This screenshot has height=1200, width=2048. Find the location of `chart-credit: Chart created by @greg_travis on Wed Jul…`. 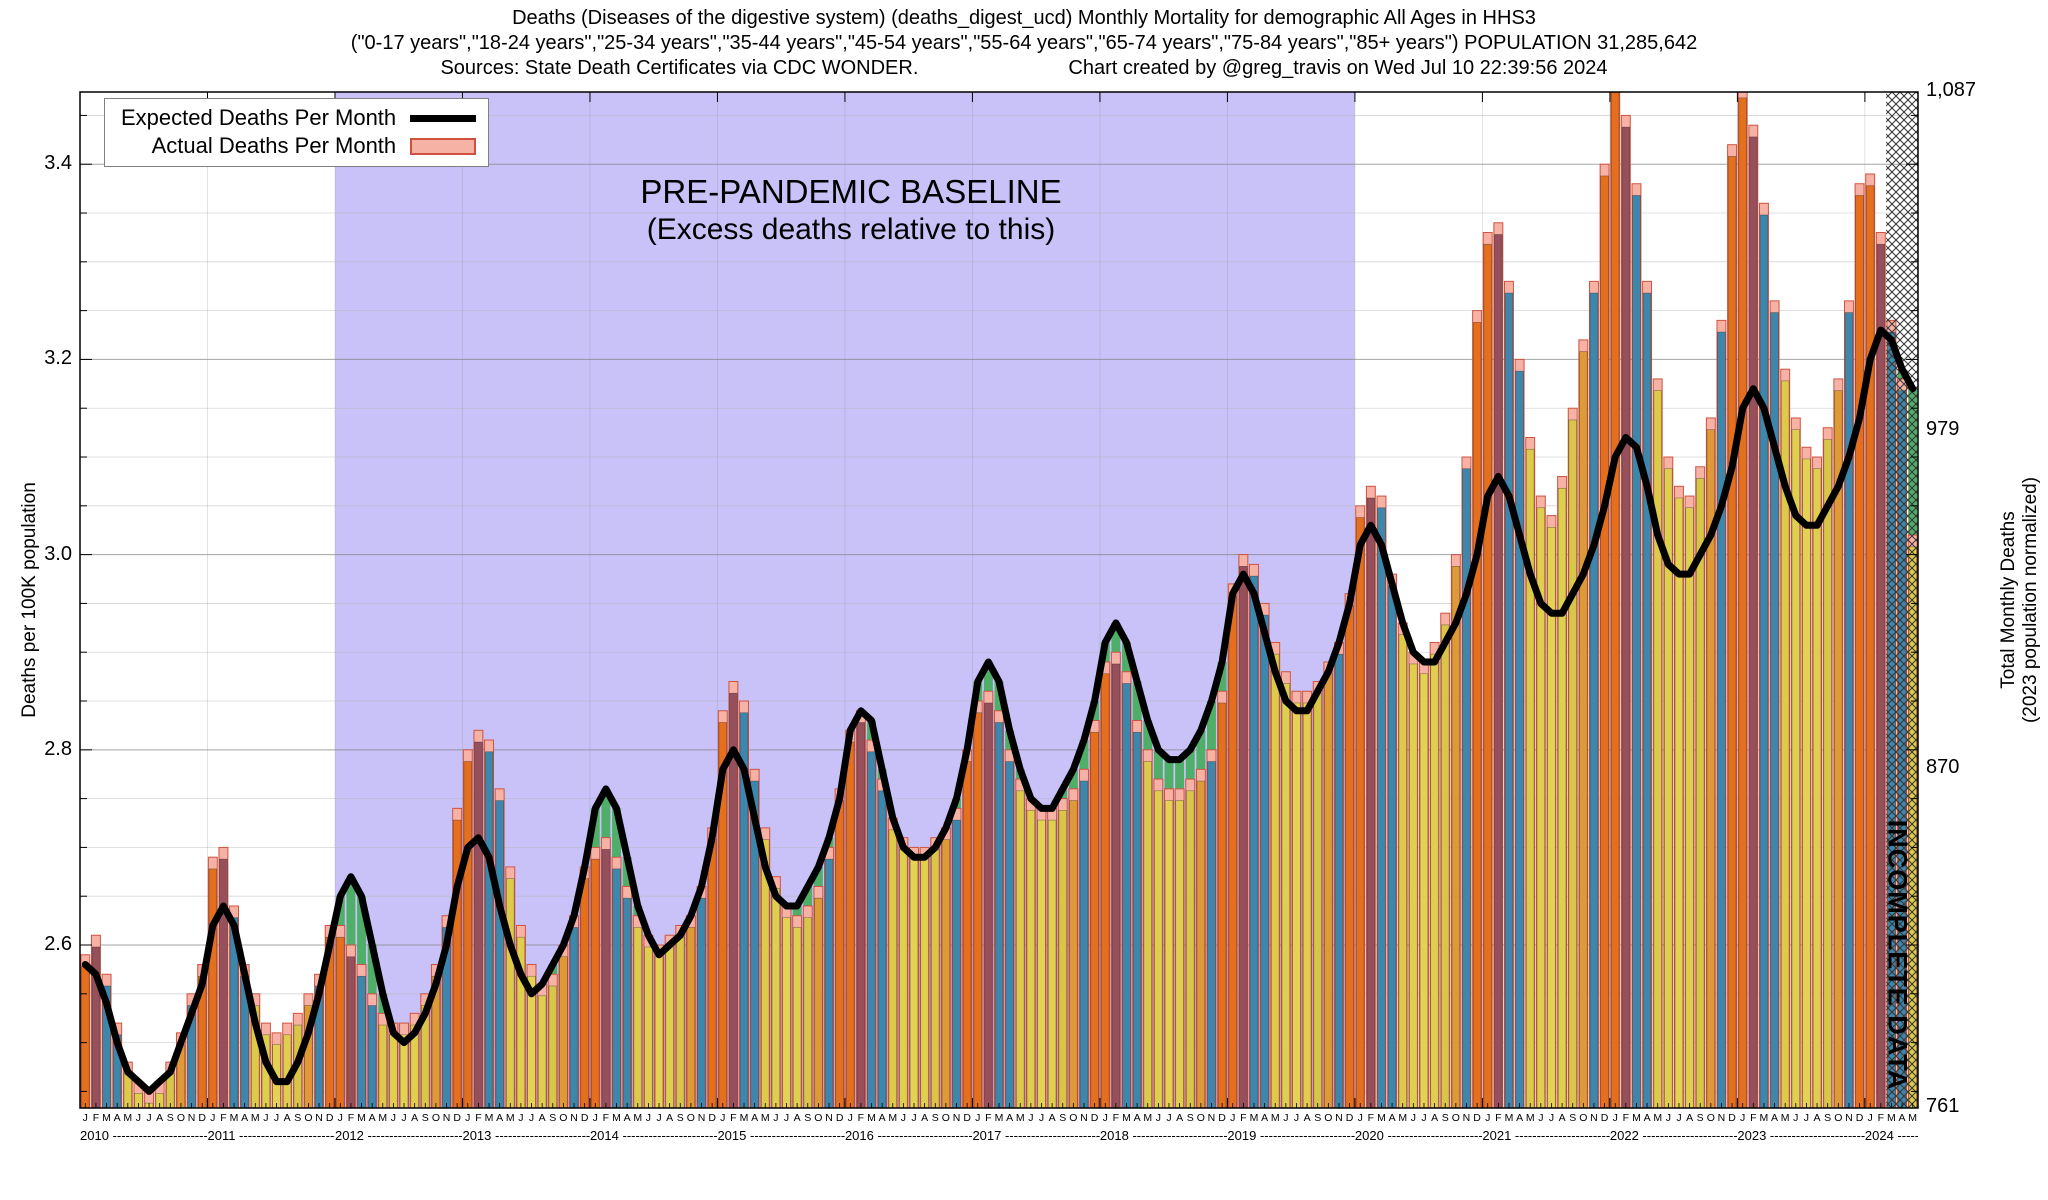

chart-credit: Chart created by @greg_travis on Wed Jul… is located at coordinates (1338, 68).